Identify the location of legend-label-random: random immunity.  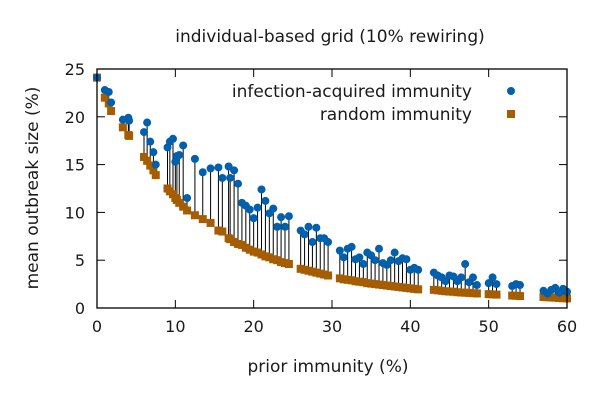
(396, 115).